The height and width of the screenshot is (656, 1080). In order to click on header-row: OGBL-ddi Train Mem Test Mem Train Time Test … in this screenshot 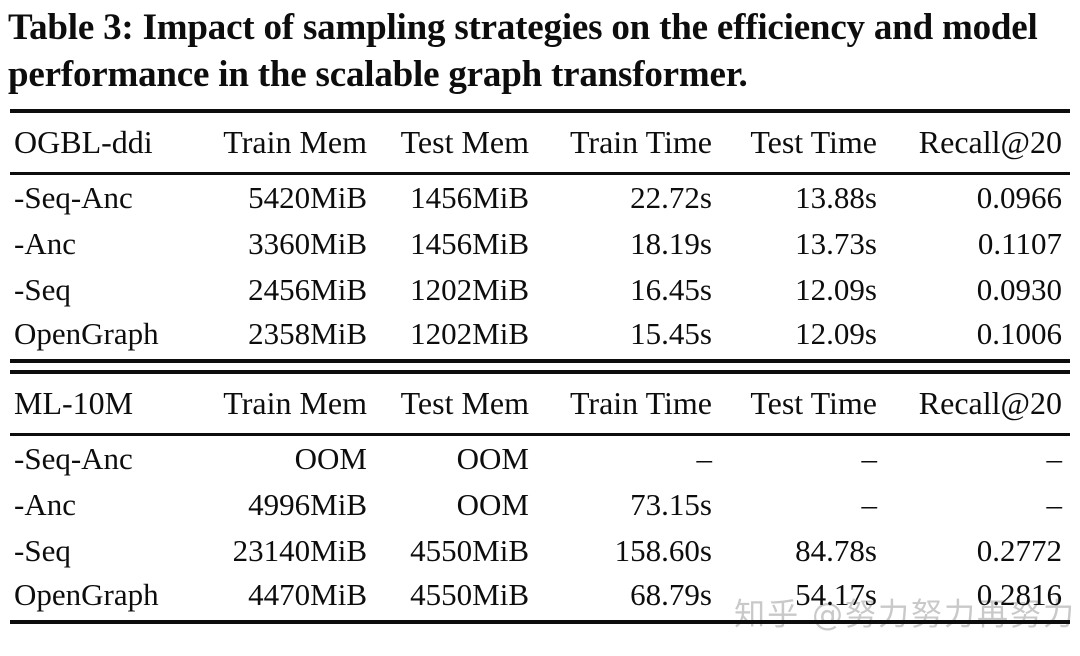, I will do `click(540, 142)`.